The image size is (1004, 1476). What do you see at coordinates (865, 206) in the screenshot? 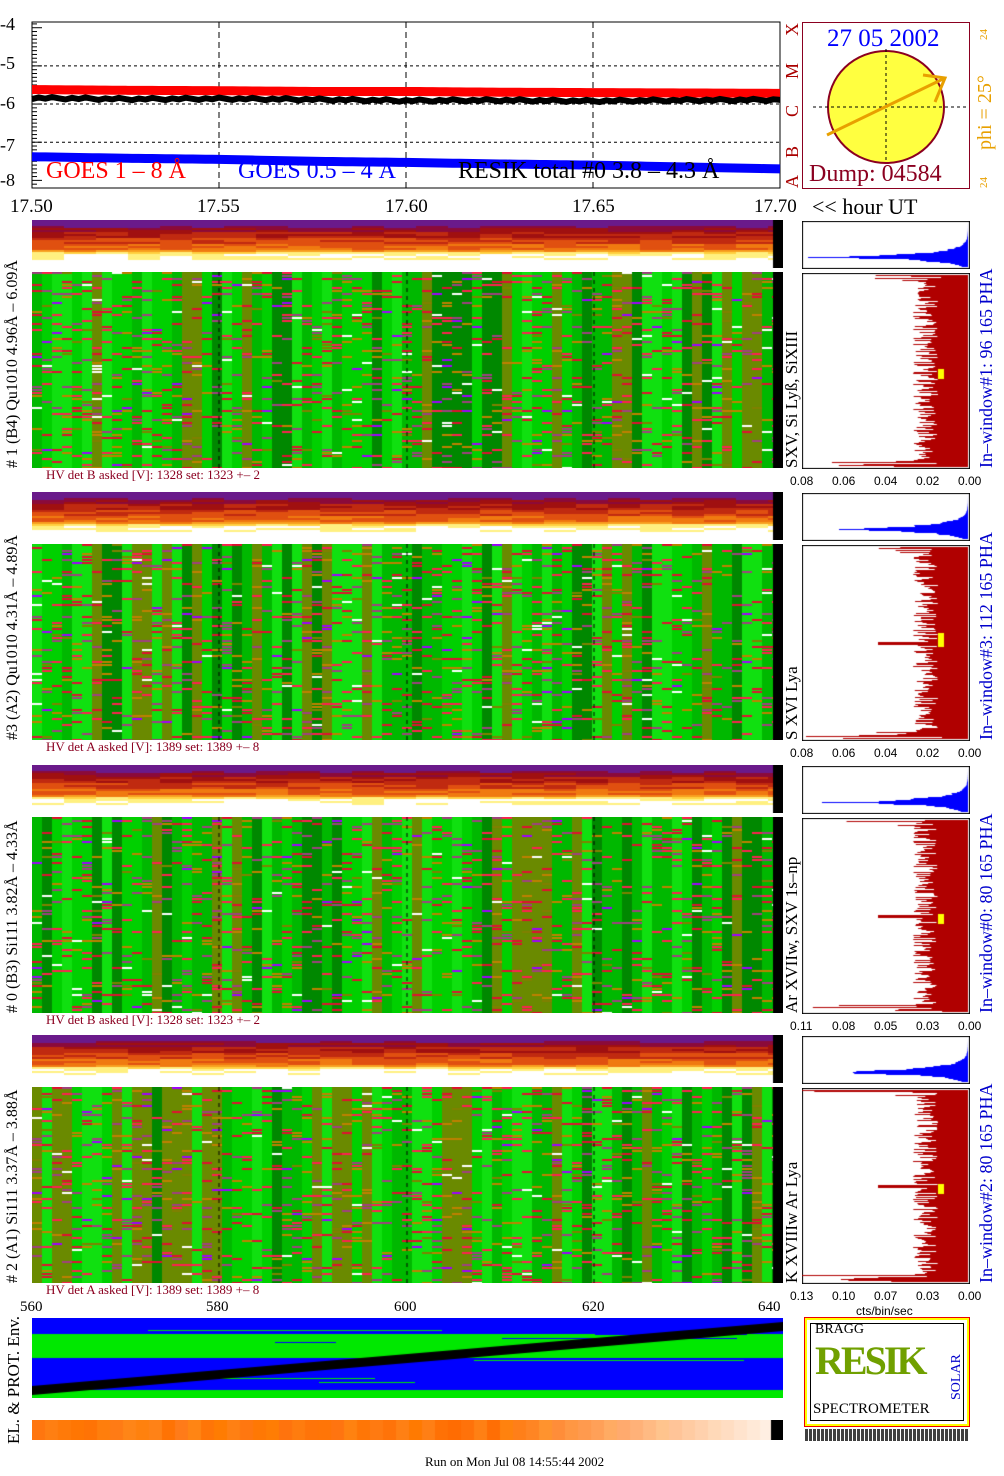
I see `x-axis-unit: << hour UT` at bounding box center [865, 206].